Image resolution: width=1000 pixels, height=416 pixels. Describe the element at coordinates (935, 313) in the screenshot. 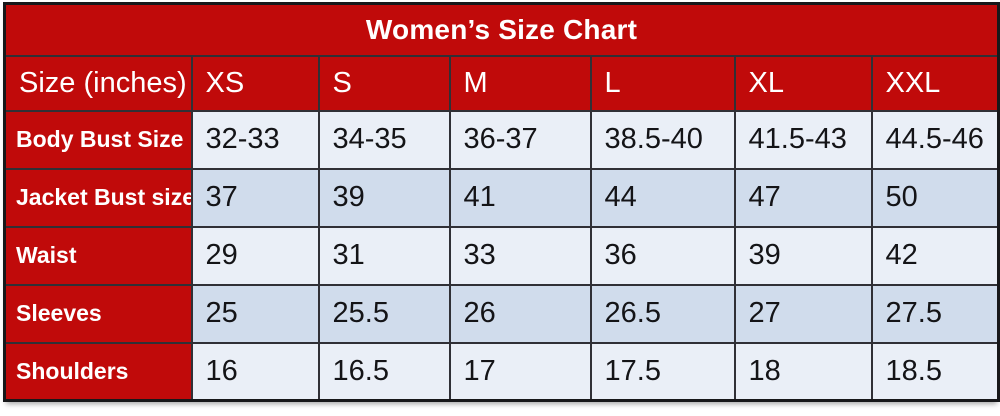

I see `cell-sleeves-xxl: 27.5` at that location.